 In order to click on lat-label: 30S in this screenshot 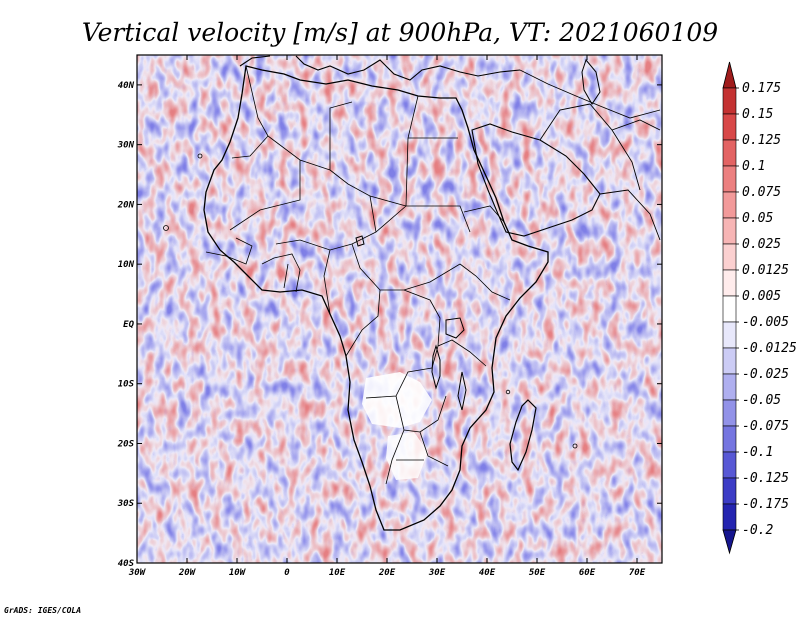, I will do `click(126, 504)`.